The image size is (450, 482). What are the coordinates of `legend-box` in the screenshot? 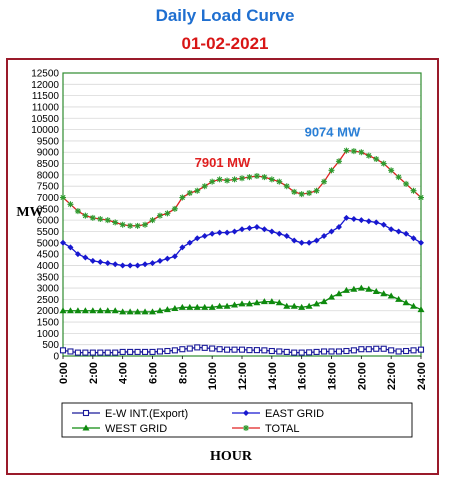 It's located at (237, 420).